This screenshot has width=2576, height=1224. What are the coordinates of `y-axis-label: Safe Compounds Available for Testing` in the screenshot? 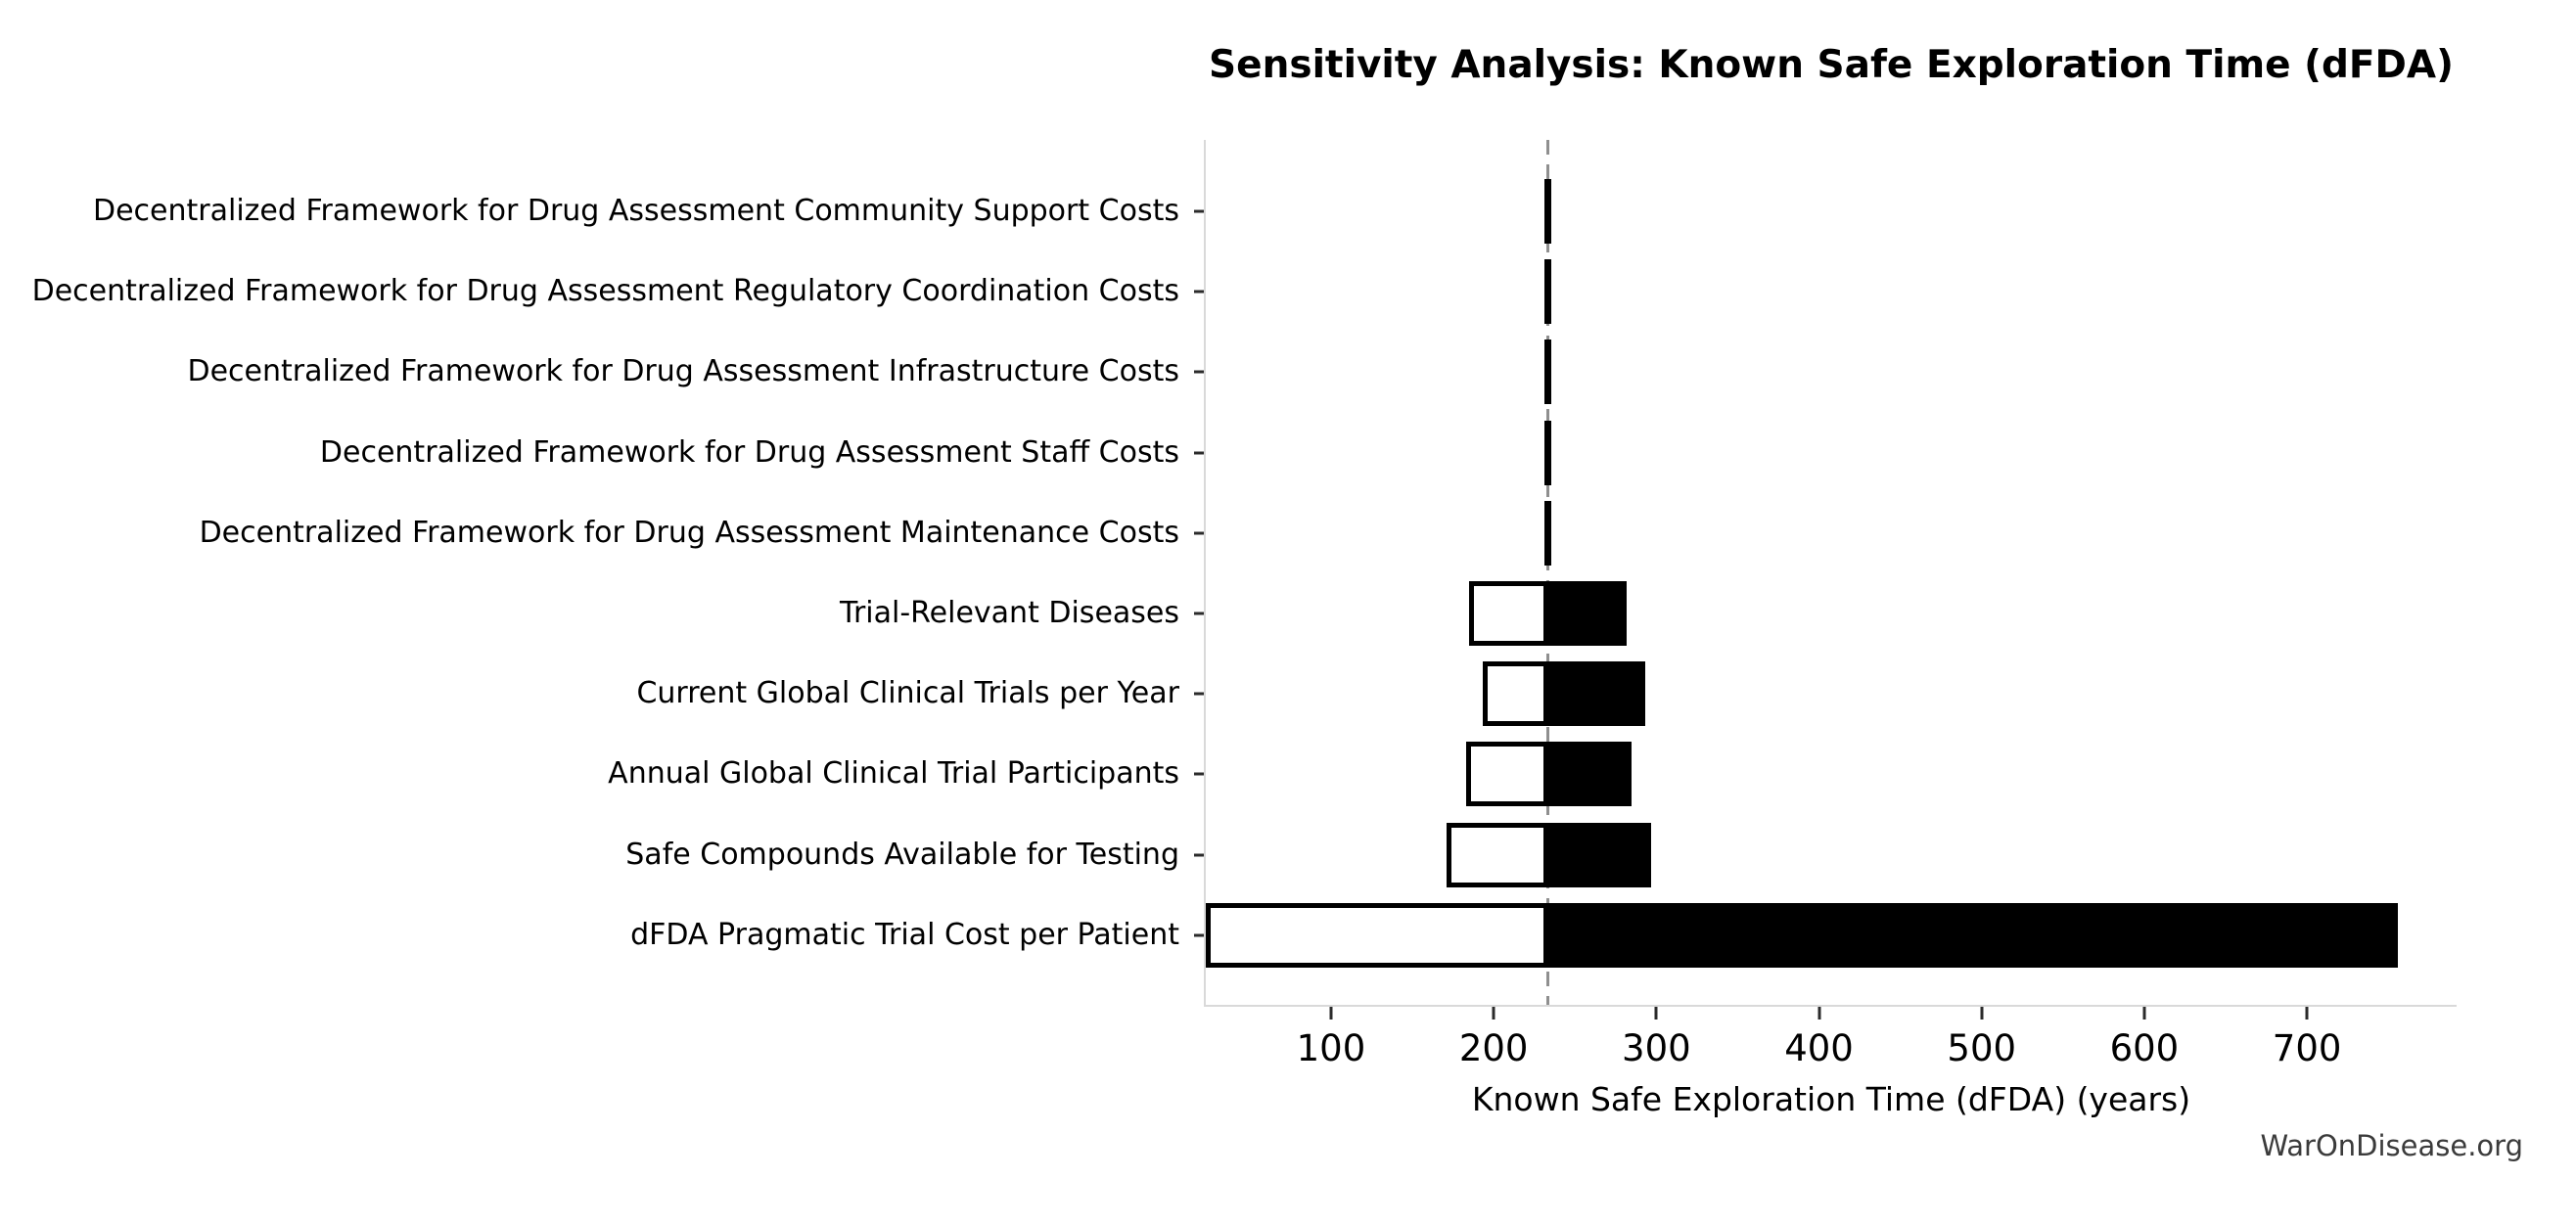 It's located at (902, 854).